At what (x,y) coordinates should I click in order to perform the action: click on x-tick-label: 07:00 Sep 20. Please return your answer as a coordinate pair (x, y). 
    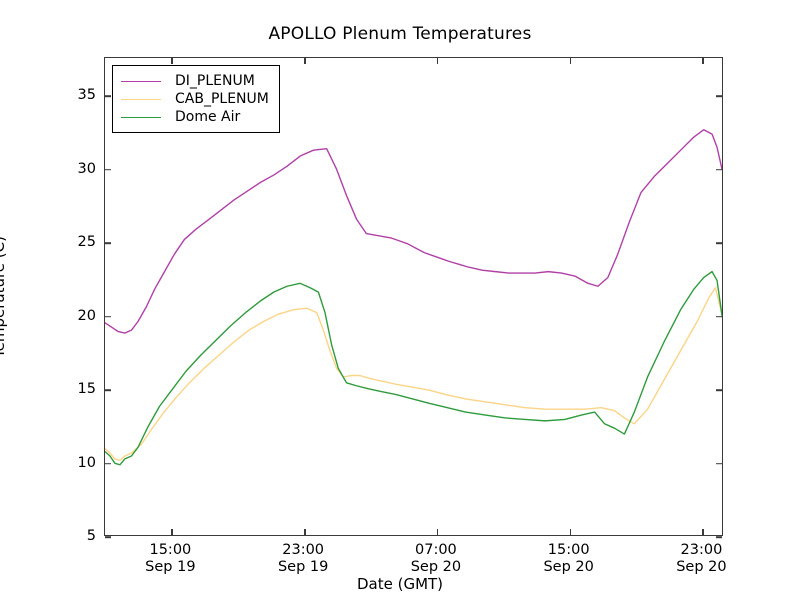
    Looking at the image, I should click on (436, 559).